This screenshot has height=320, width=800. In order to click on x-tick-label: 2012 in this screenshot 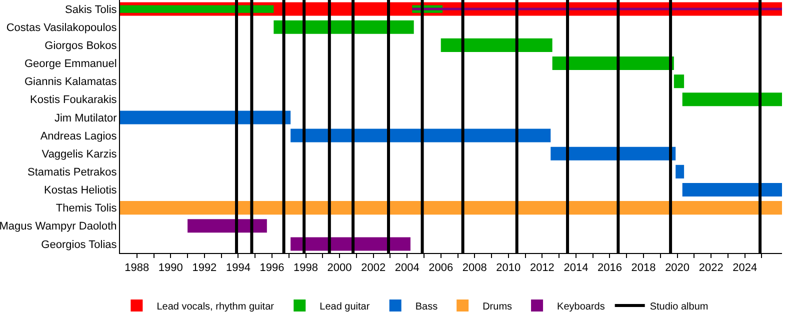, I will do `click(542, 268)`.